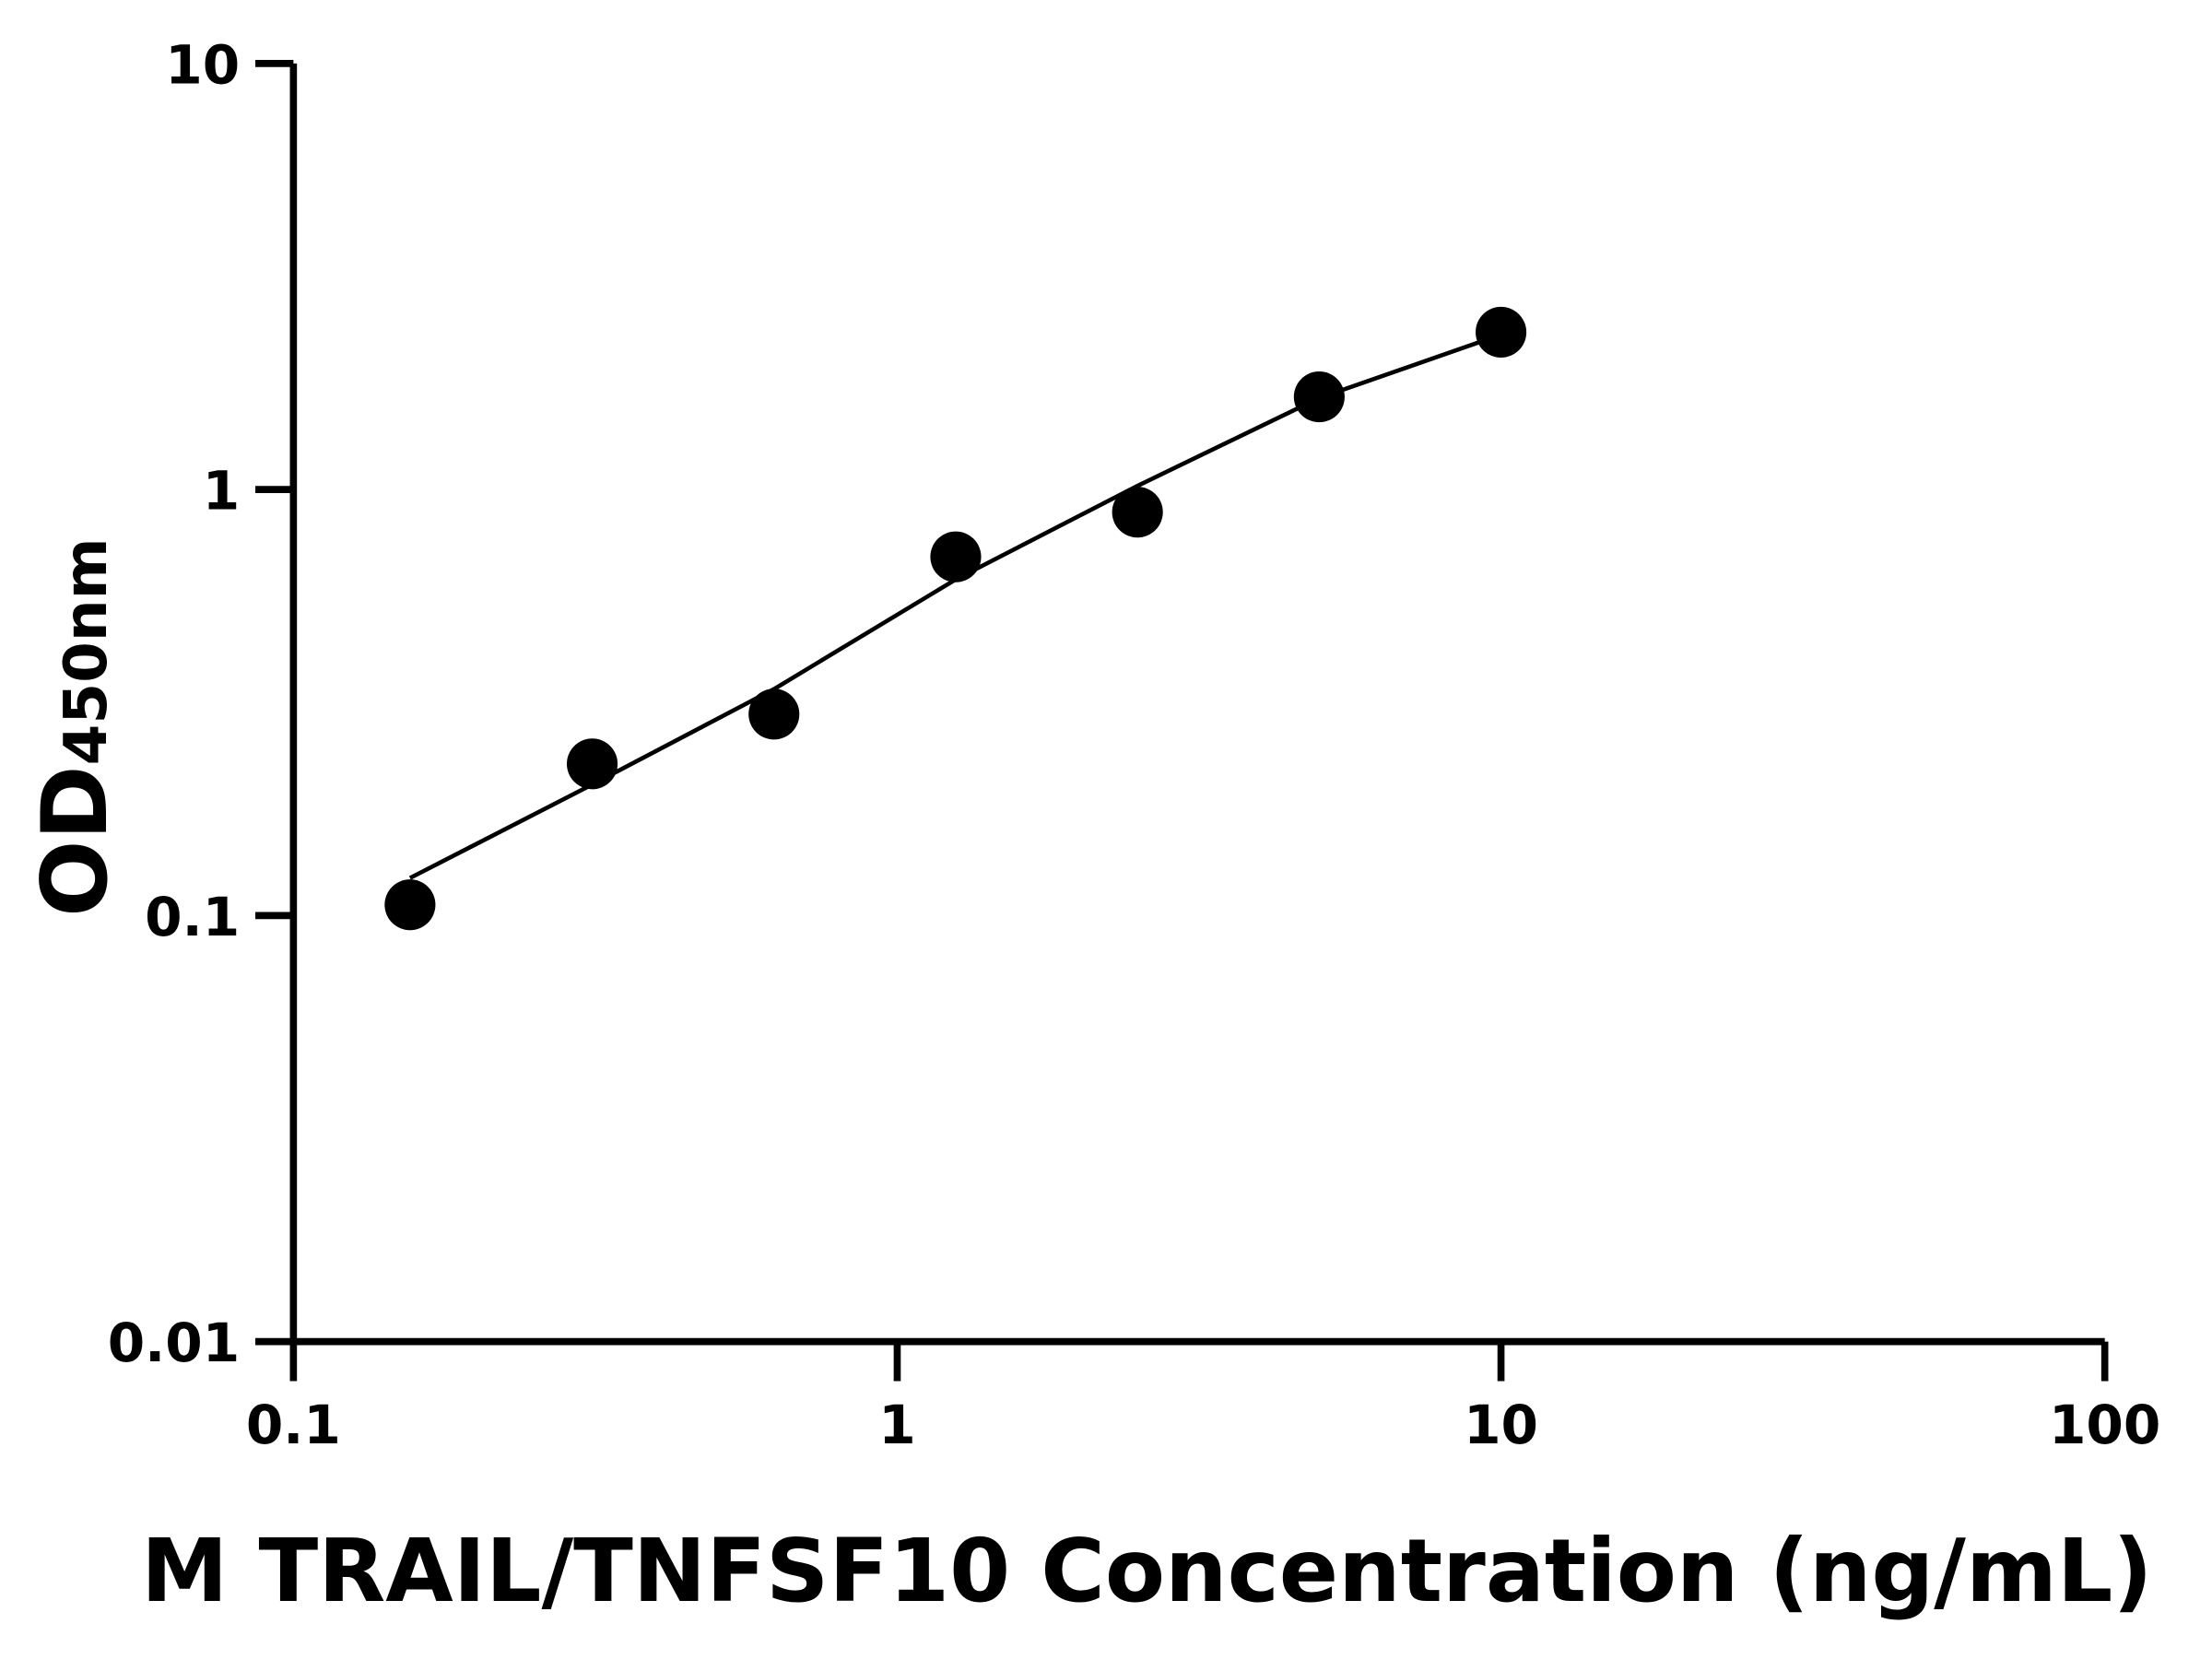 This screenshot has width=2212, height=1659. Describe the element at coordinates (896, 1425) in the screenshot. I see `x-tick-label: 1` at that location.